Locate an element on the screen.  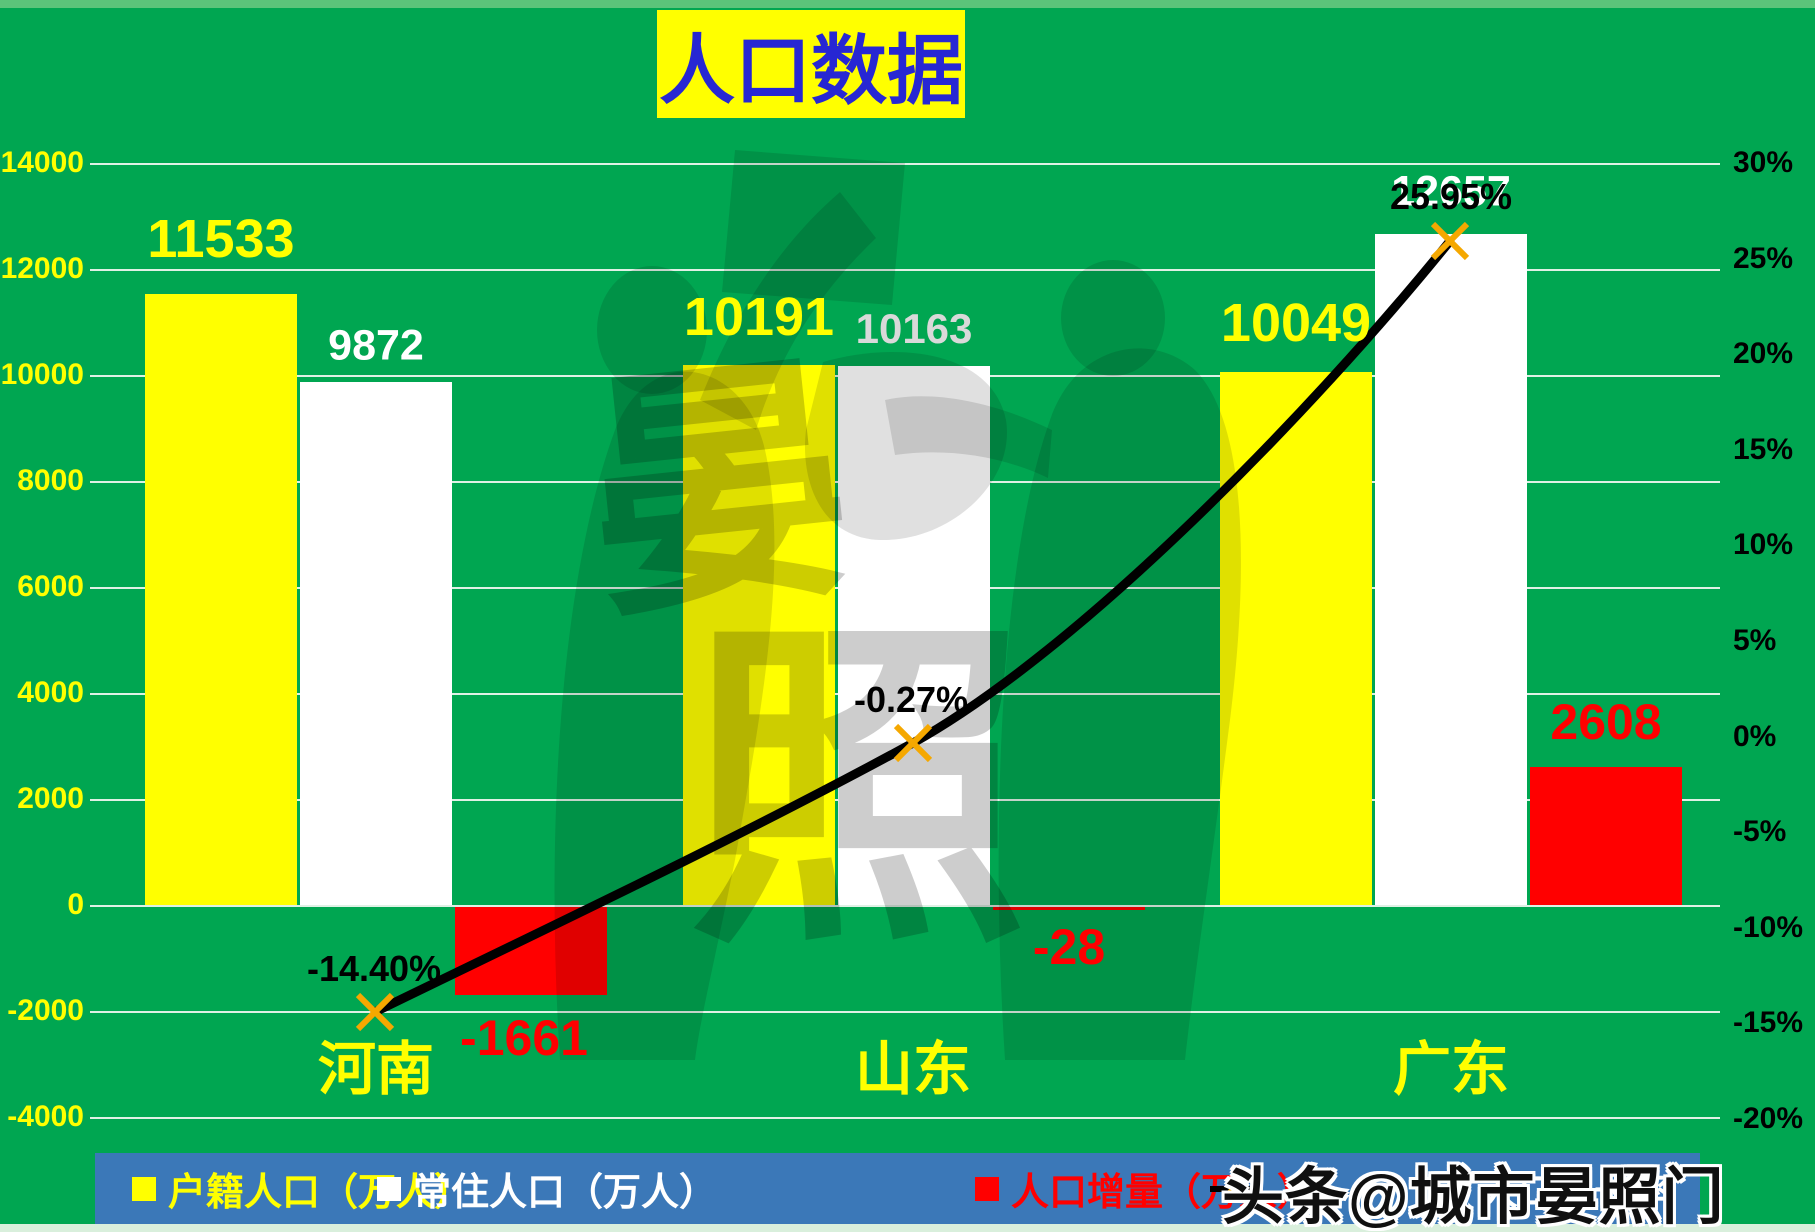
left-axis-tick: -4000 is located at coordinates (45, 1116).